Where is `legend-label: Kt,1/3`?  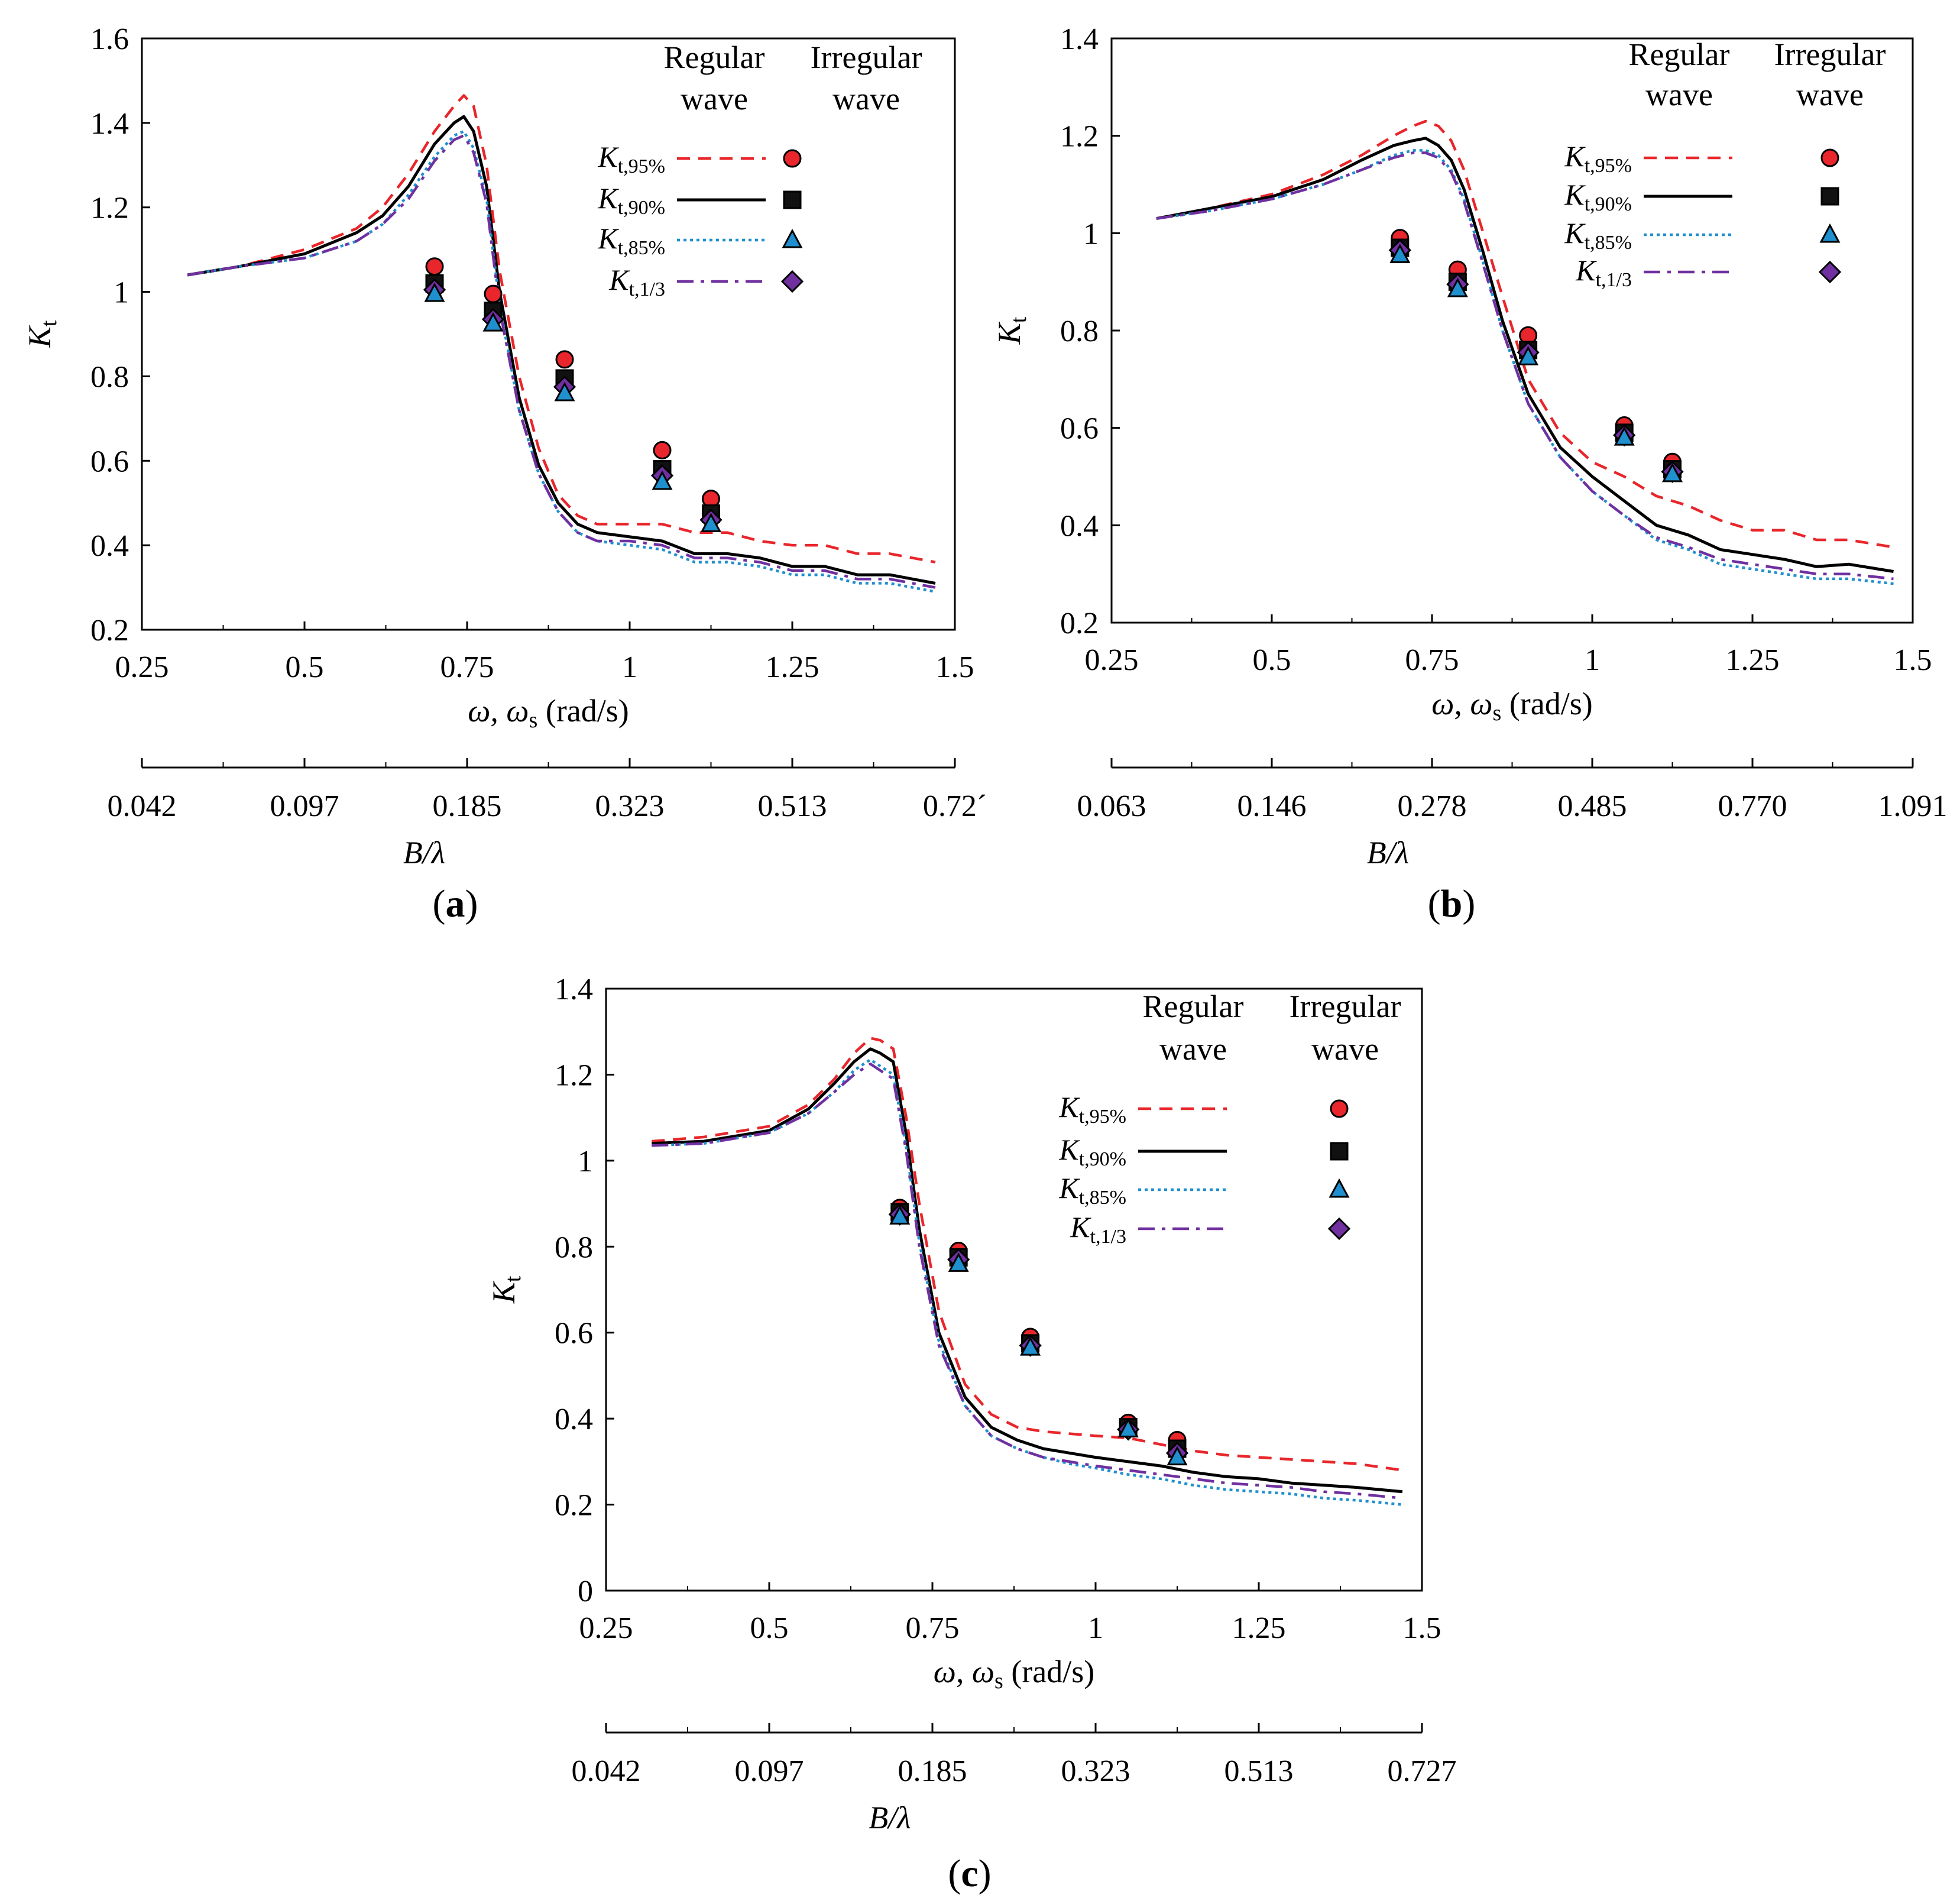 legend-label: Kt,1/3 is located at coordinates (1604, 272).